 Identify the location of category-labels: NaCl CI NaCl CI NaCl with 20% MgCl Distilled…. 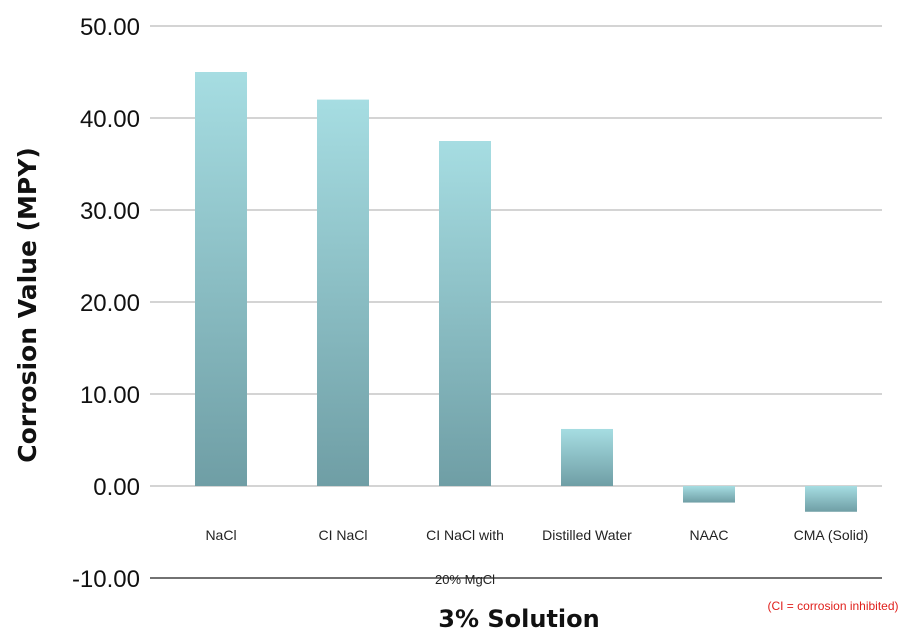
(536, 557).